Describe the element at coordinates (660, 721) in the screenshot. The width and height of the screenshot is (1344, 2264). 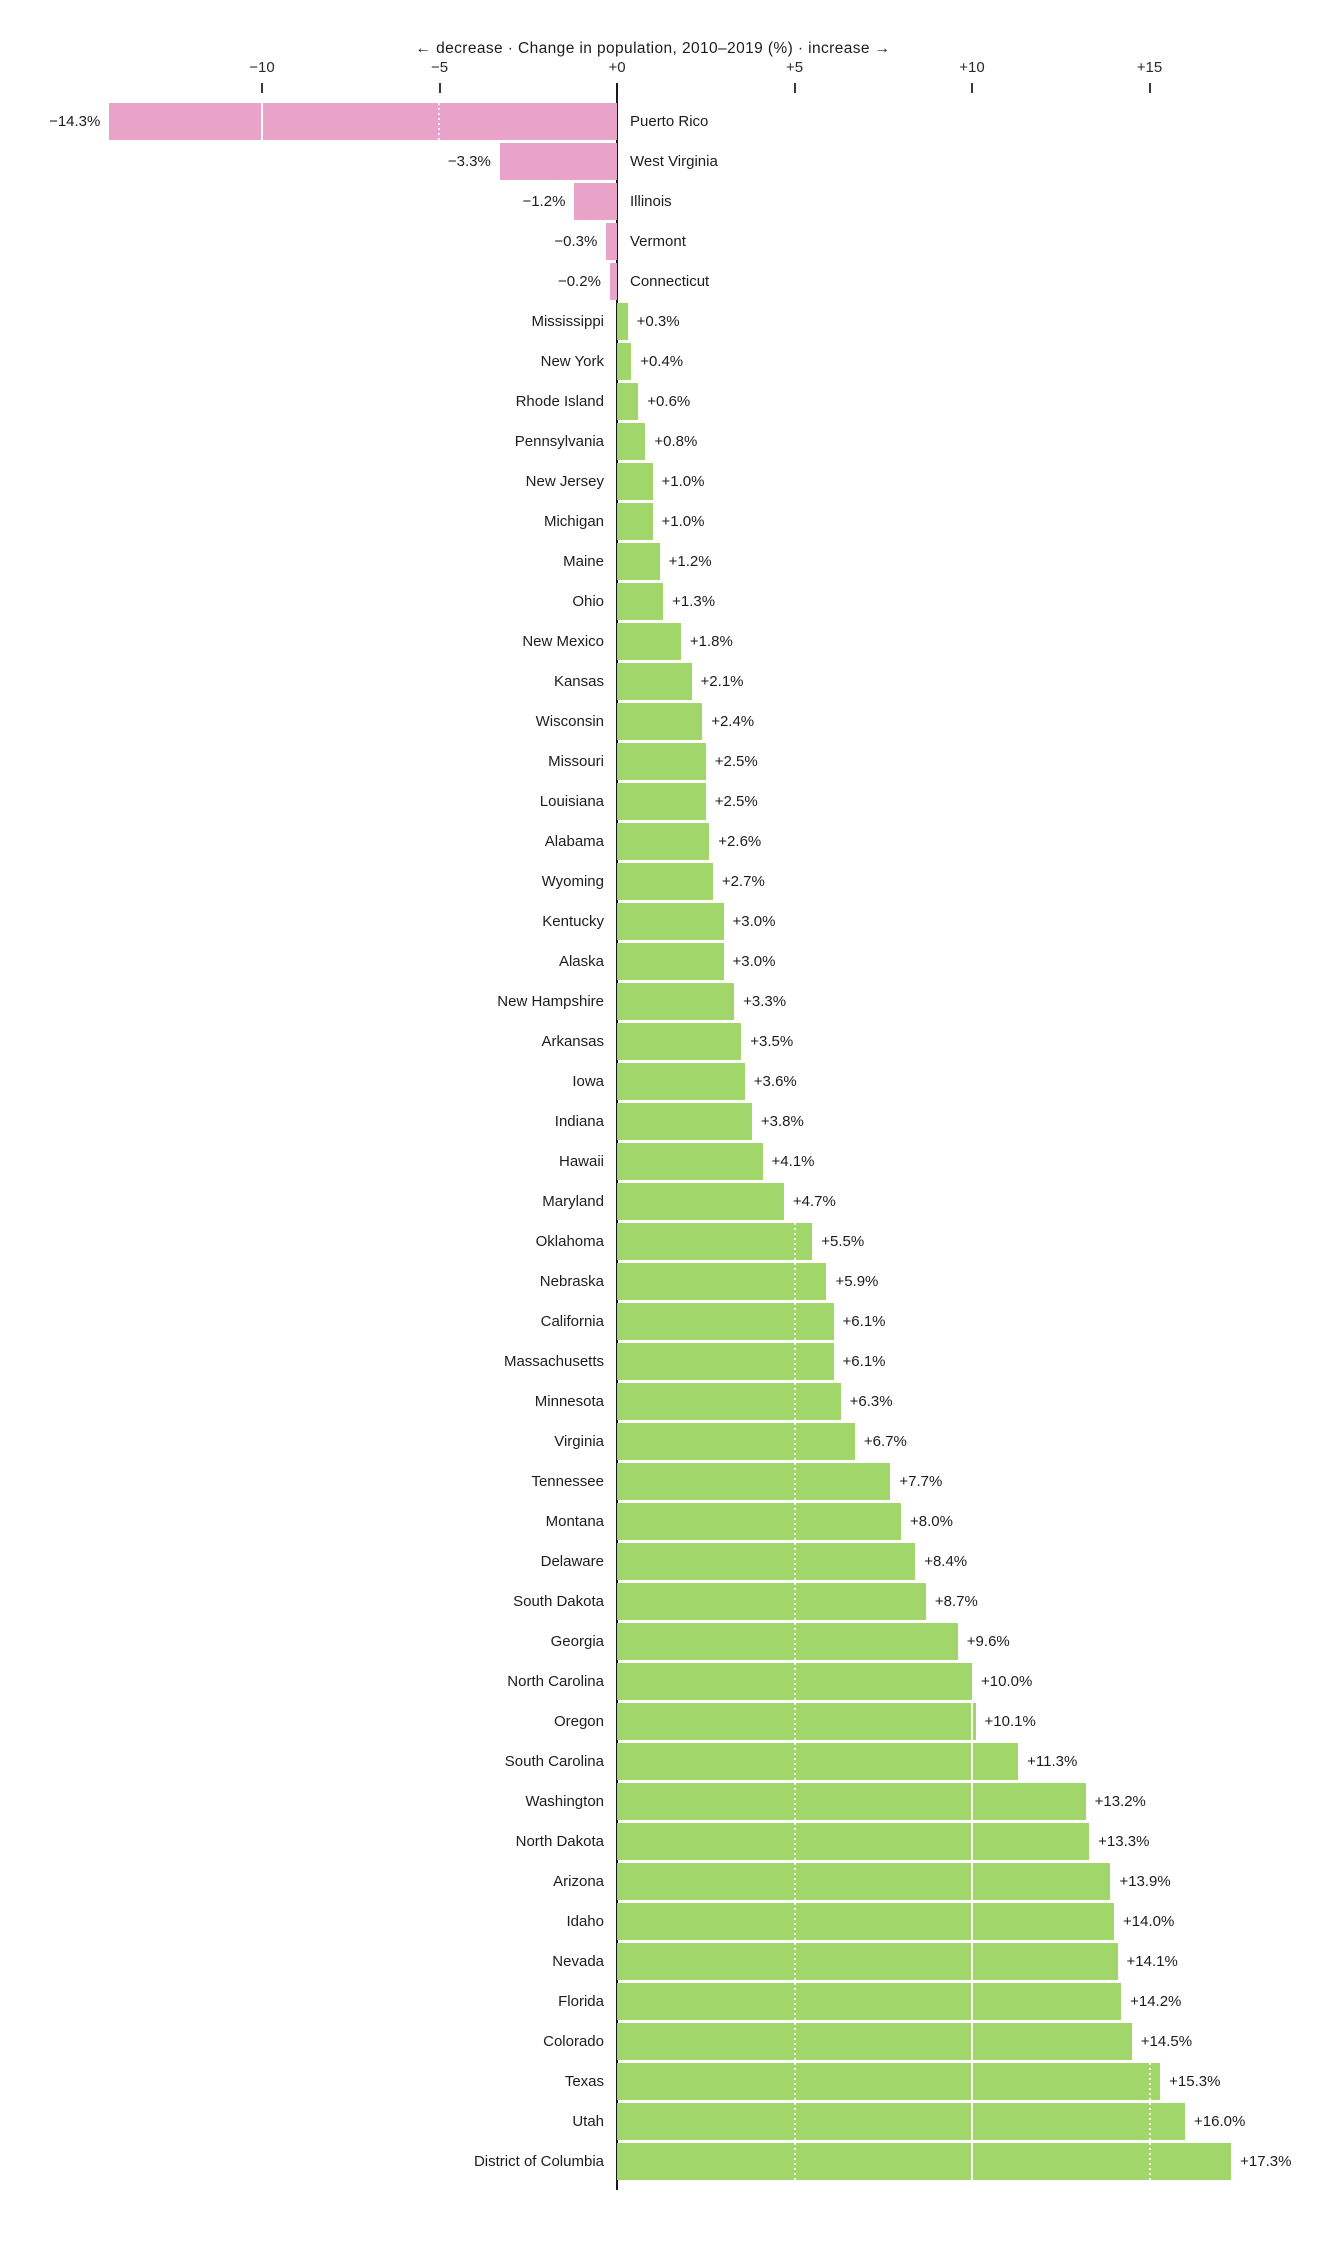
I see `bar-wisconsin` at that location.